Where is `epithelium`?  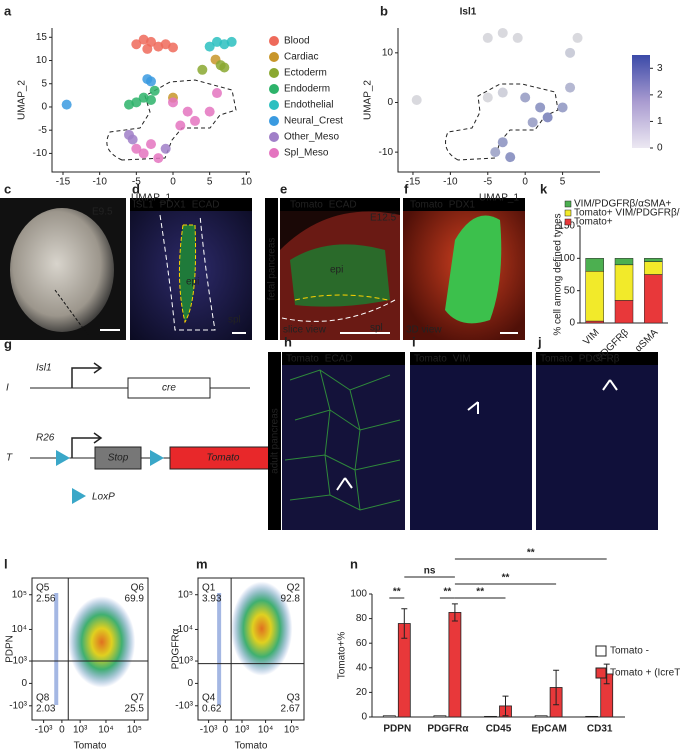 epithelium is located at coordinates (340, 275).